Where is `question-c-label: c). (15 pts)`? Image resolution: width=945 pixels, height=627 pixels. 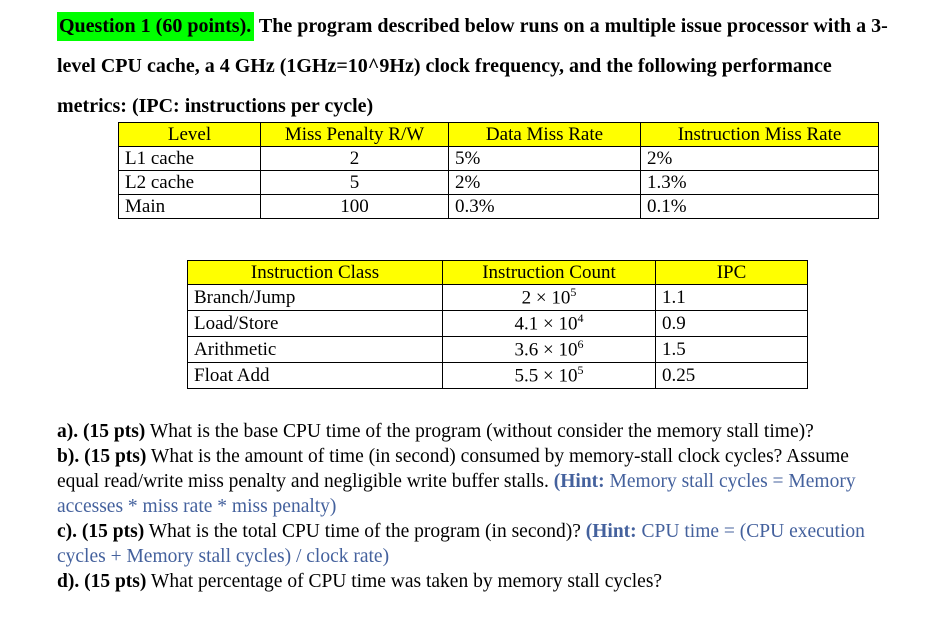
question-c-label: c). (15 pts) is located at coordinates (101, 531).